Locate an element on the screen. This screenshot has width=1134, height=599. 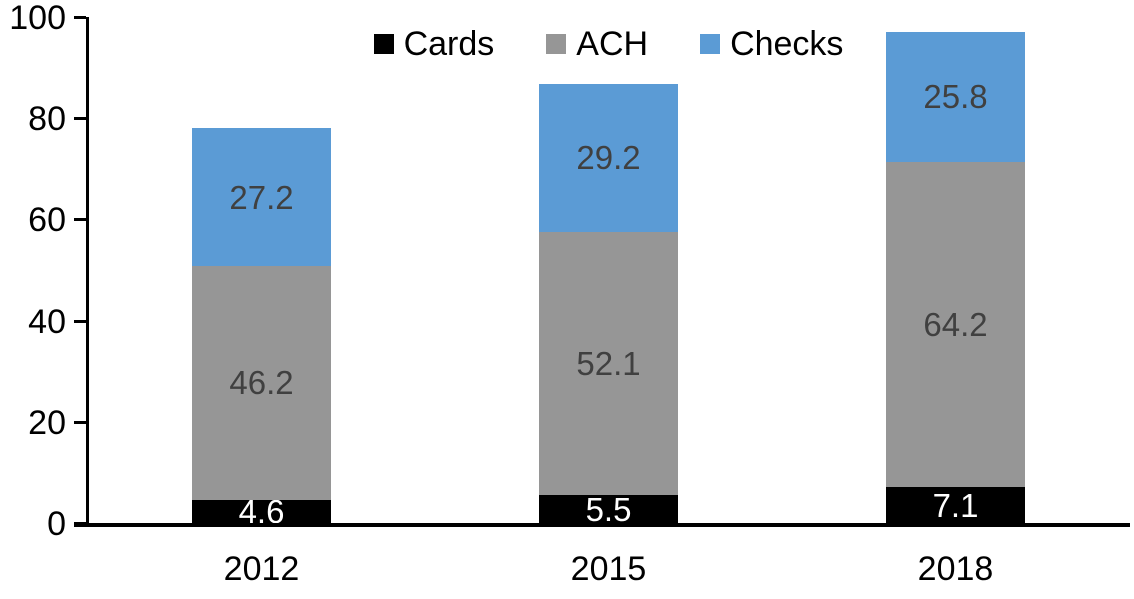
legend-marker-checks-icon is located at coordinates (710, 44).